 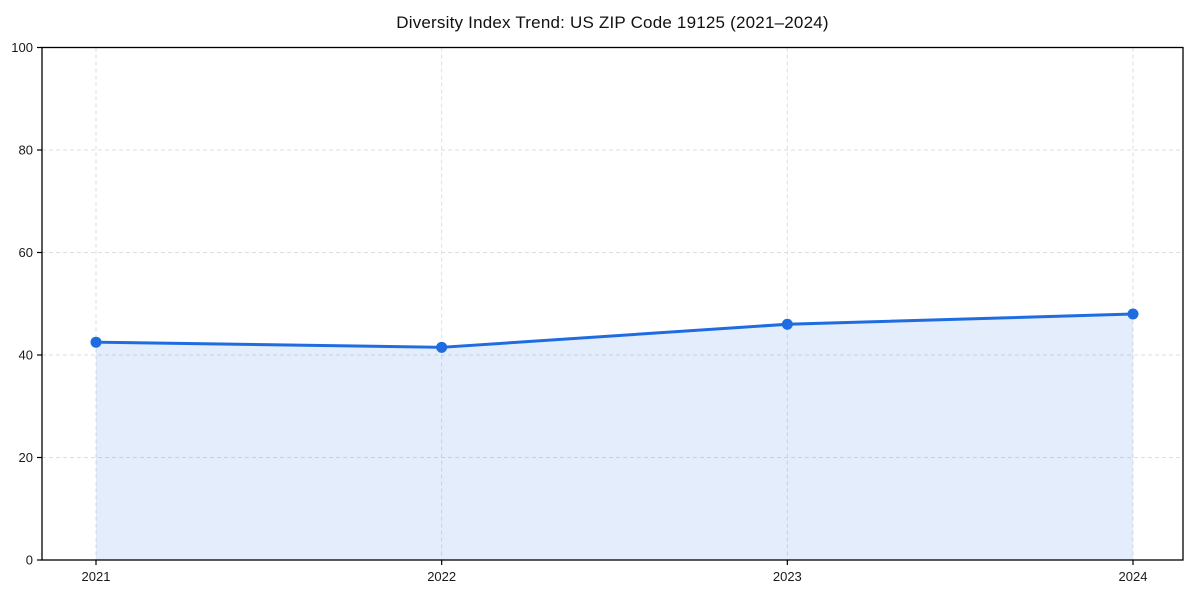 What do you see at coordinates (22, 47) in the screenshot?
I see `y-tick-label: 100` at bounding box center [22, 47].